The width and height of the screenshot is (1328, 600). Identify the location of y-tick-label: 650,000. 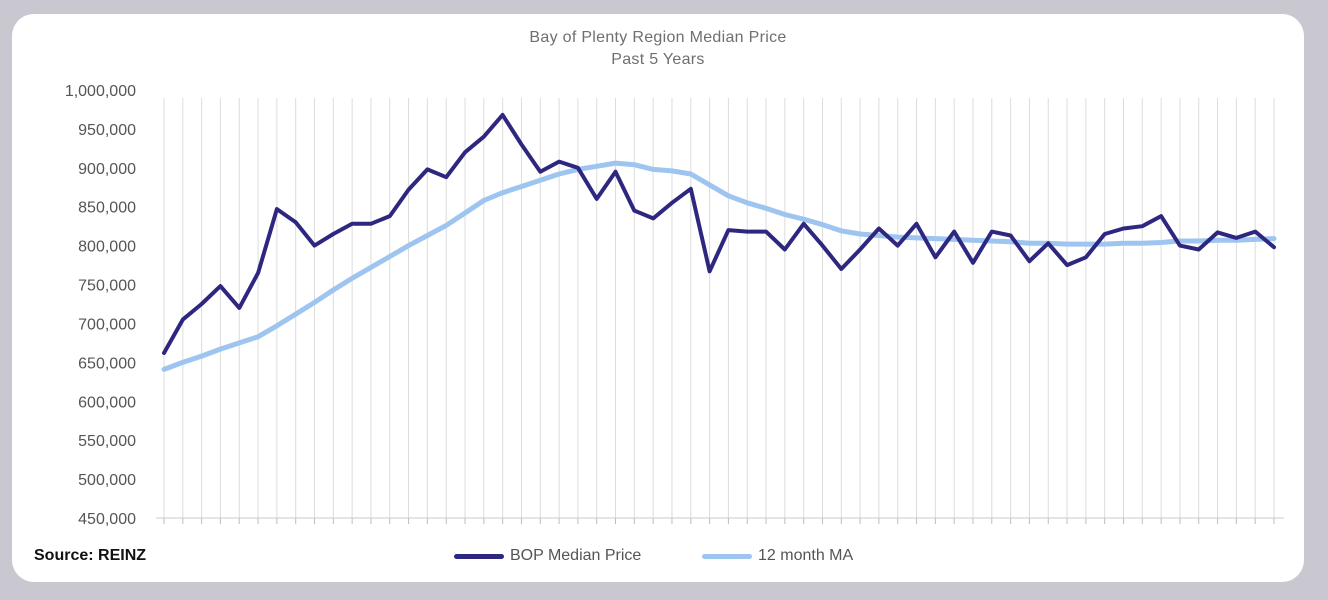
(107, 363).